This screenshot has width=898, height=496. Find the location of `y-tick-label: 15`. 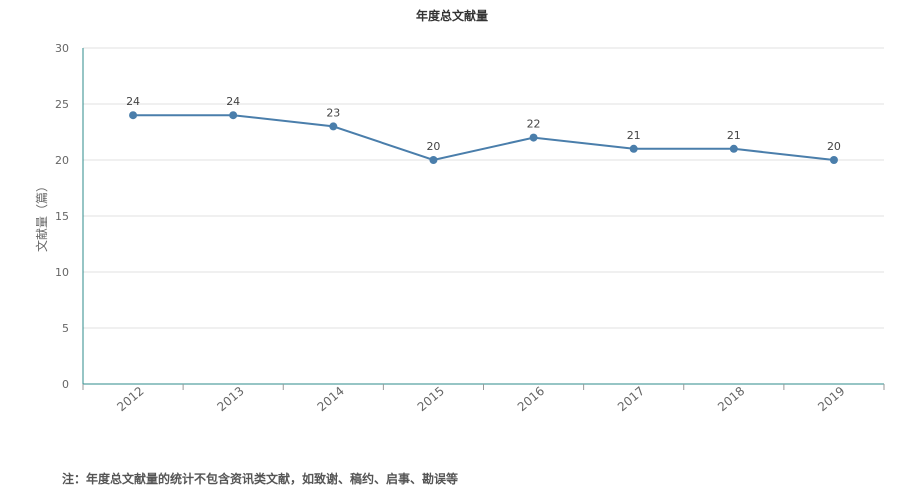

y-tick-label: 15 is located at coordinates (62, 216).